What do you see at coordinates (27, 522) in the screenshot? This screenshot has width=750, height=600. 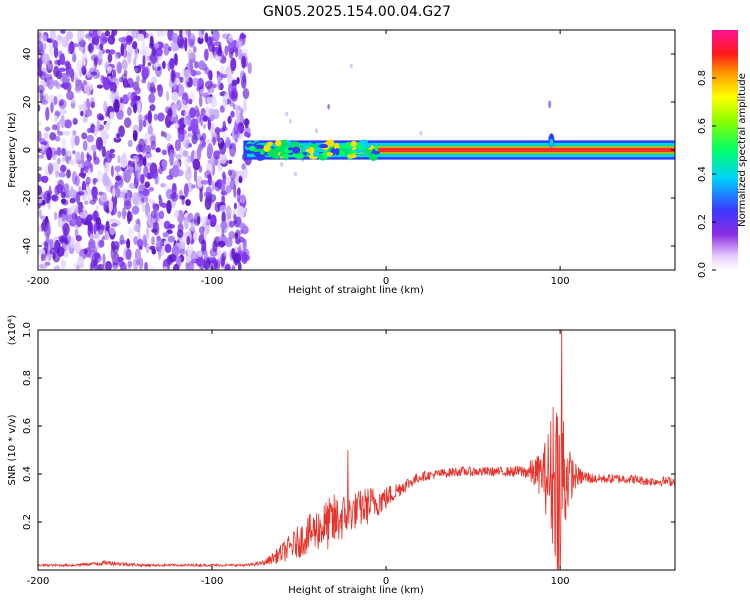 I see `y-tick-label: 0.2` at bounding box center [27, 522].